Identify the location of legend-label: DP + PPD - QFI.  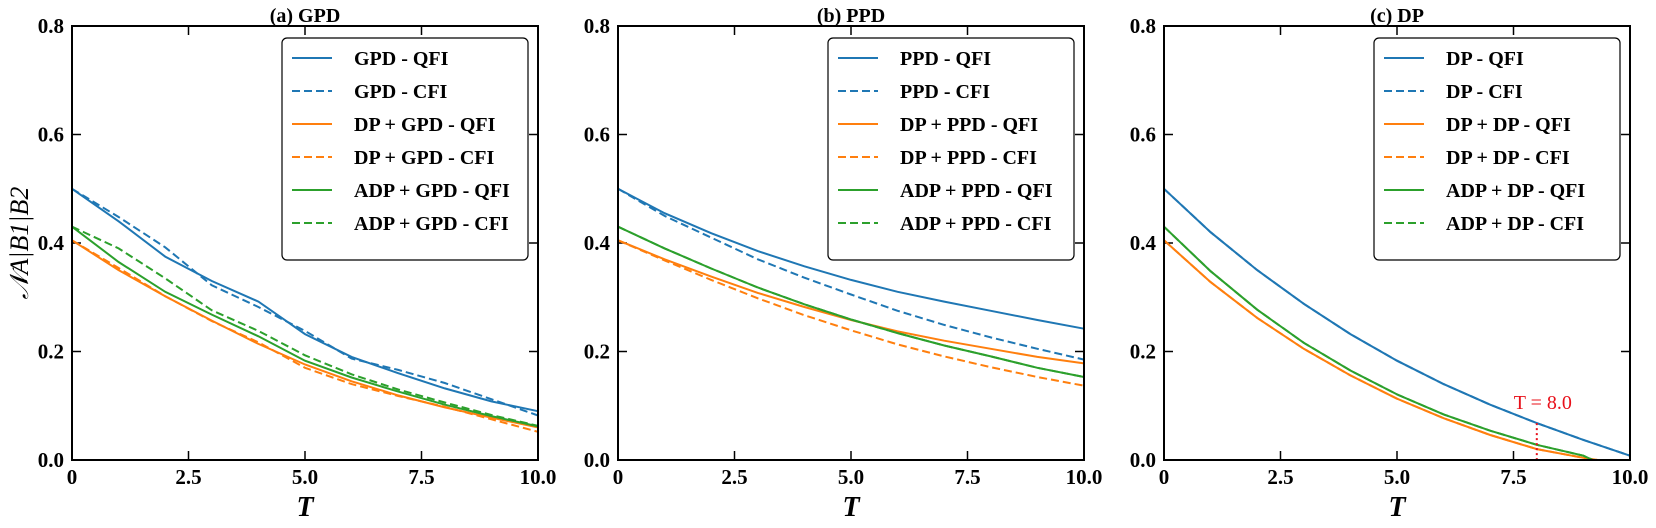
(969, 125).